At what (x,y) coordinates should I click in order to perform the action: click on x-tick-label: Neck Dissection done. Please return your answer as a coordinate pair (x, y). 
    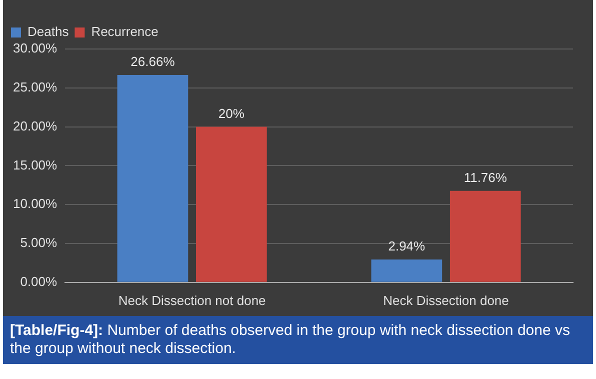
    Looking at the image, I should click on (446, 300).